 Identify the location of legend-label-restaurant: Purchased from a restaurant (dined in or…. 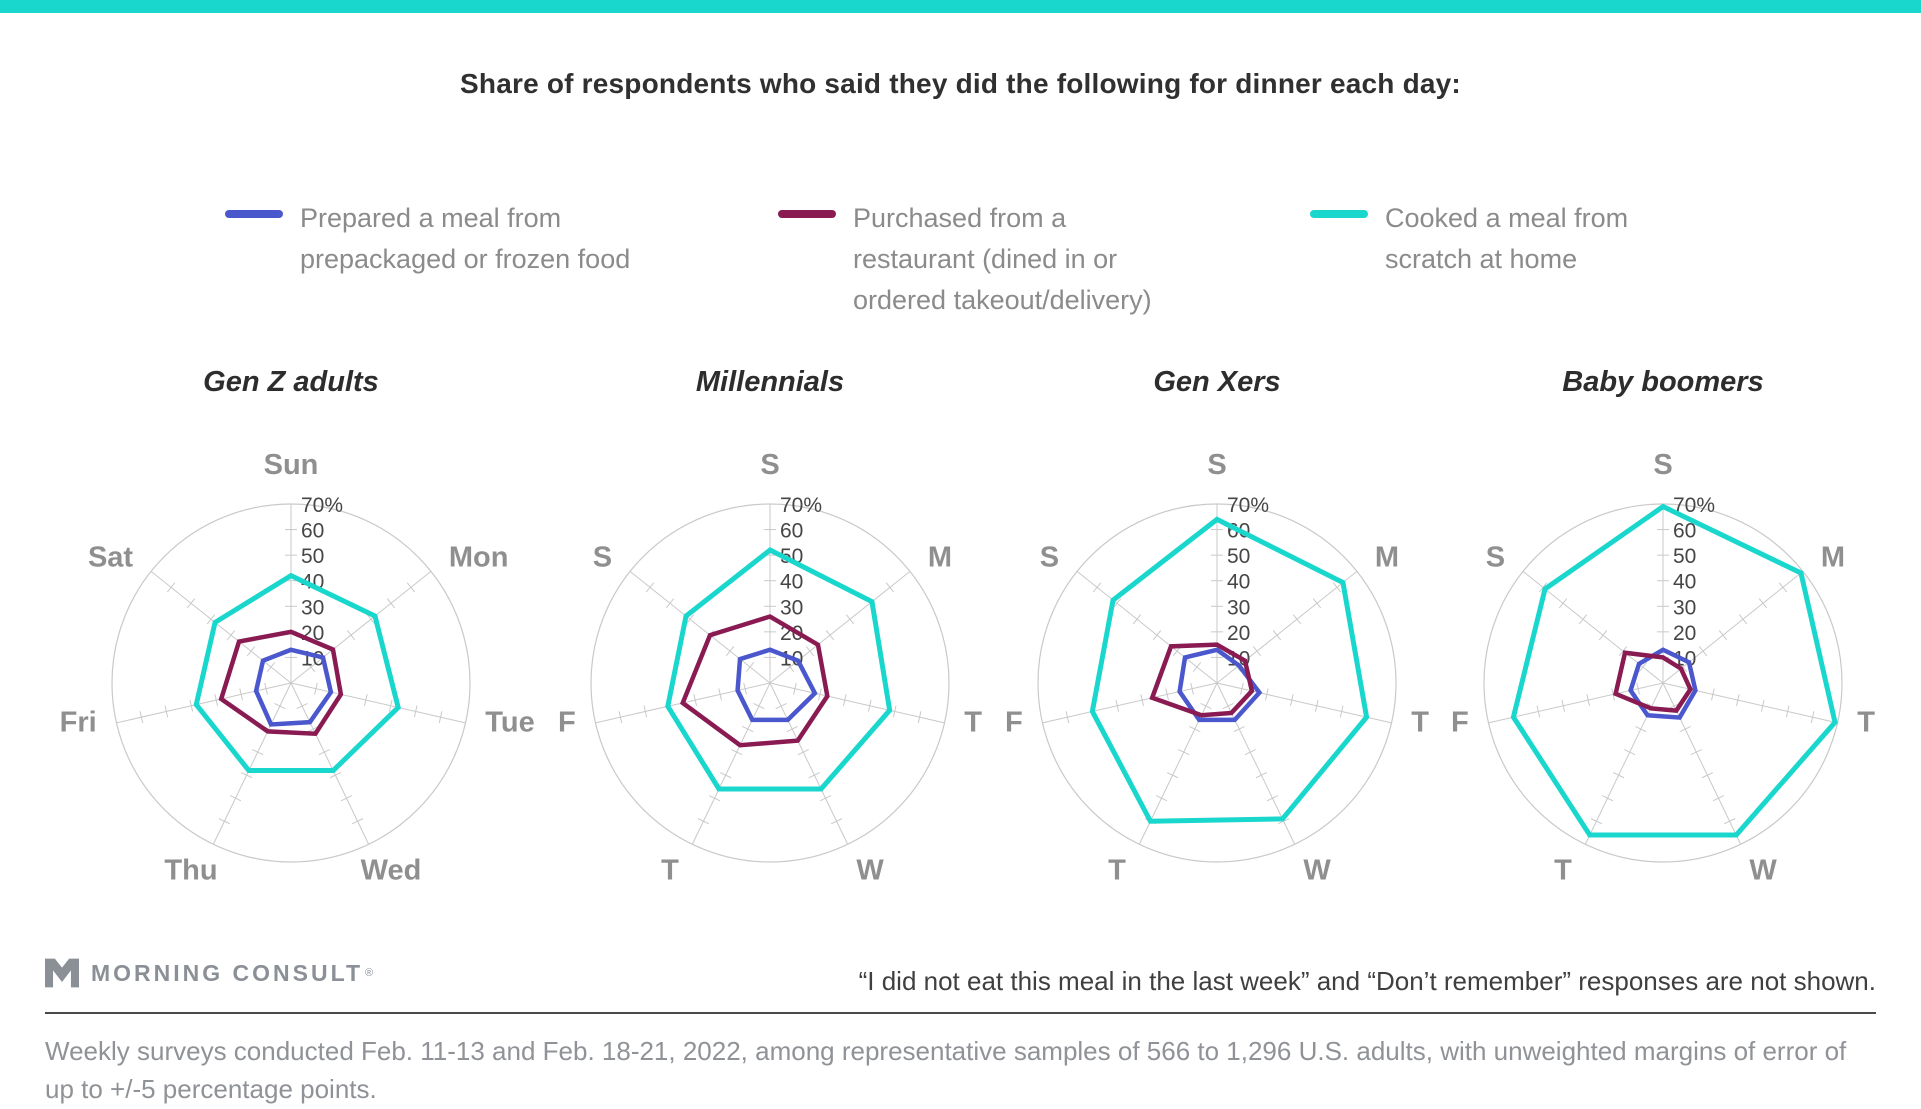
(1002, 259).